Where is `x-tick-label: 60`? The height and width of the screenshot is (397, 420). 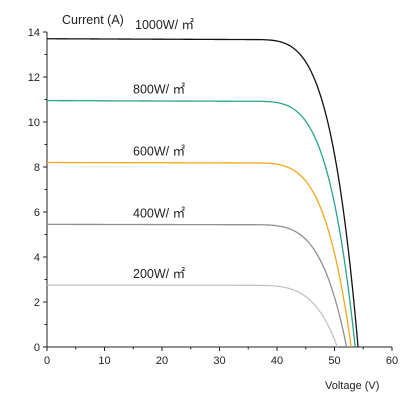 x-tick-label: 60 is located at coordinates (392, 361).